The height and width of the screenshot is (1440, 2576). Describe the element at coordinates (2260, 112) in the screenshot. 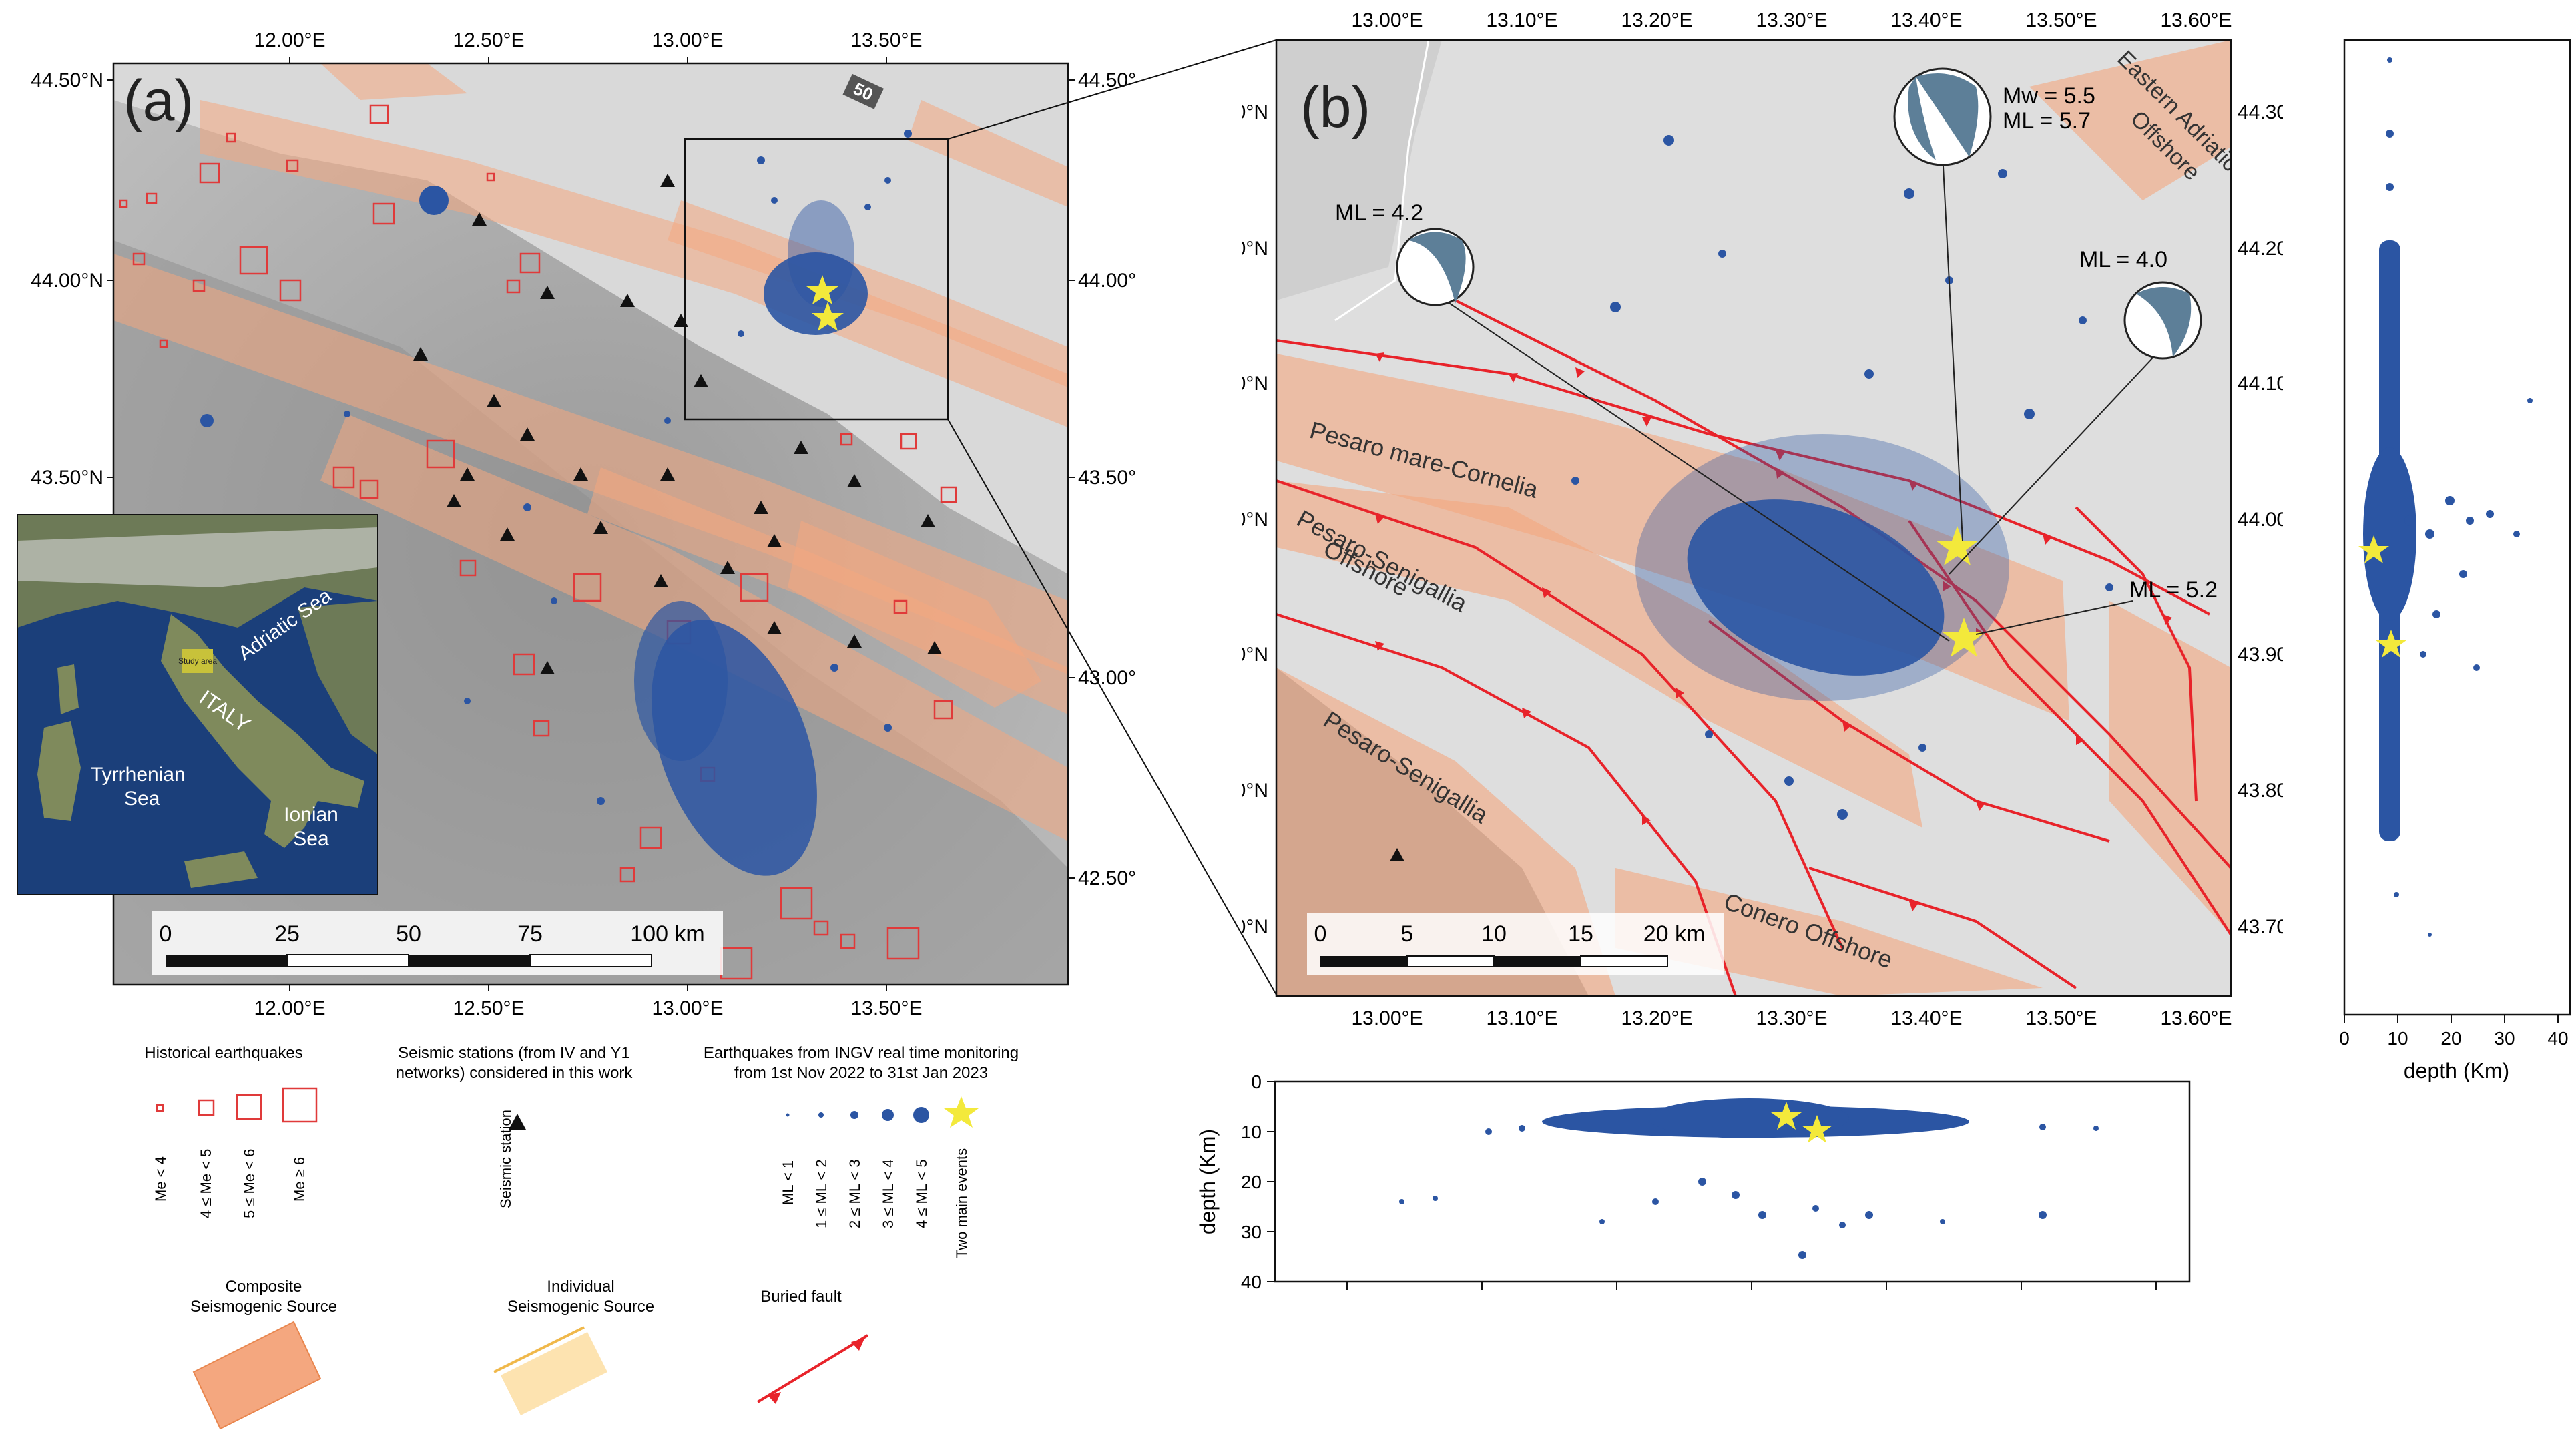

I see `panel-b-right-lat-1: 44.30°N` at that location.